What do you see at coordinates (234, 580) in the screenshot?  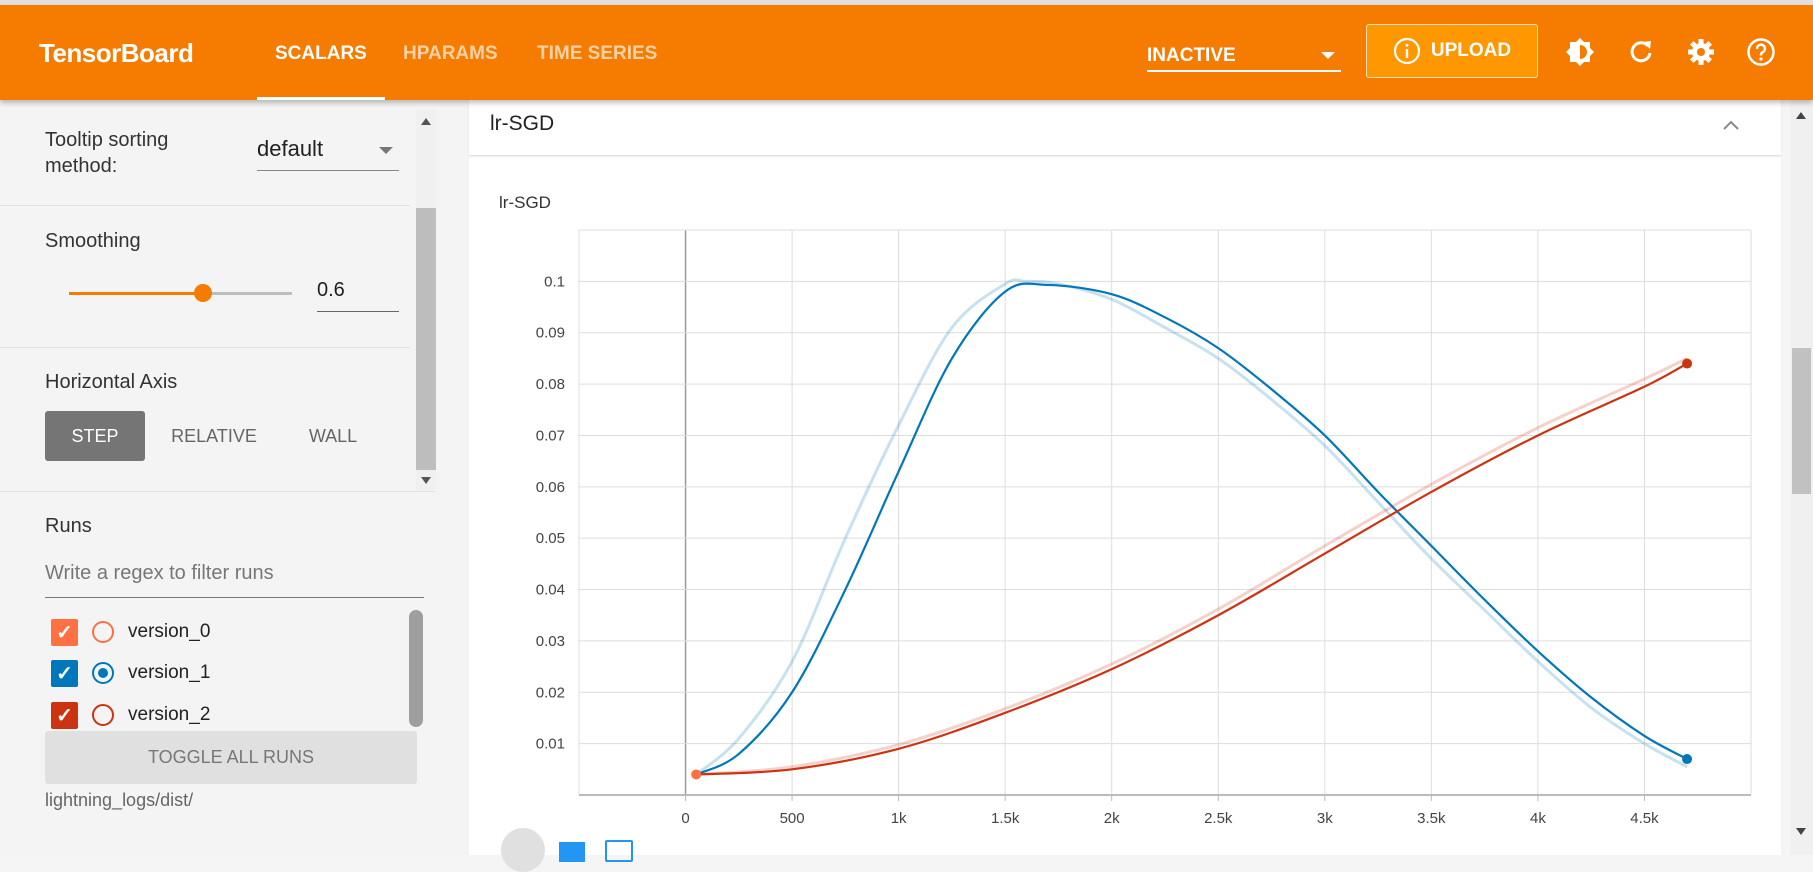 I see `runs-filter-input: Write a regex to filter runs` at bounding box center [234, 580].